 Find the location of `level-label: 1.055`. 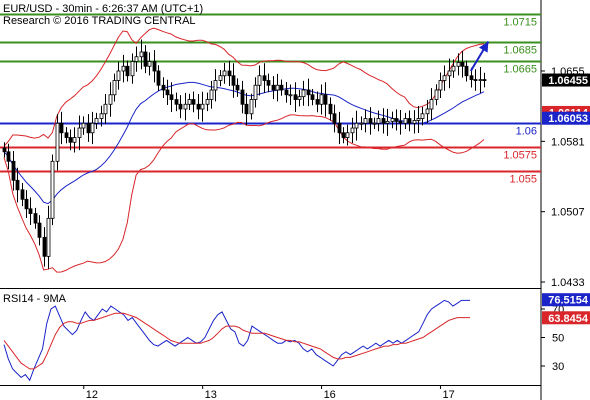

level-label: 1.055 is located at coordinates (523, 180).